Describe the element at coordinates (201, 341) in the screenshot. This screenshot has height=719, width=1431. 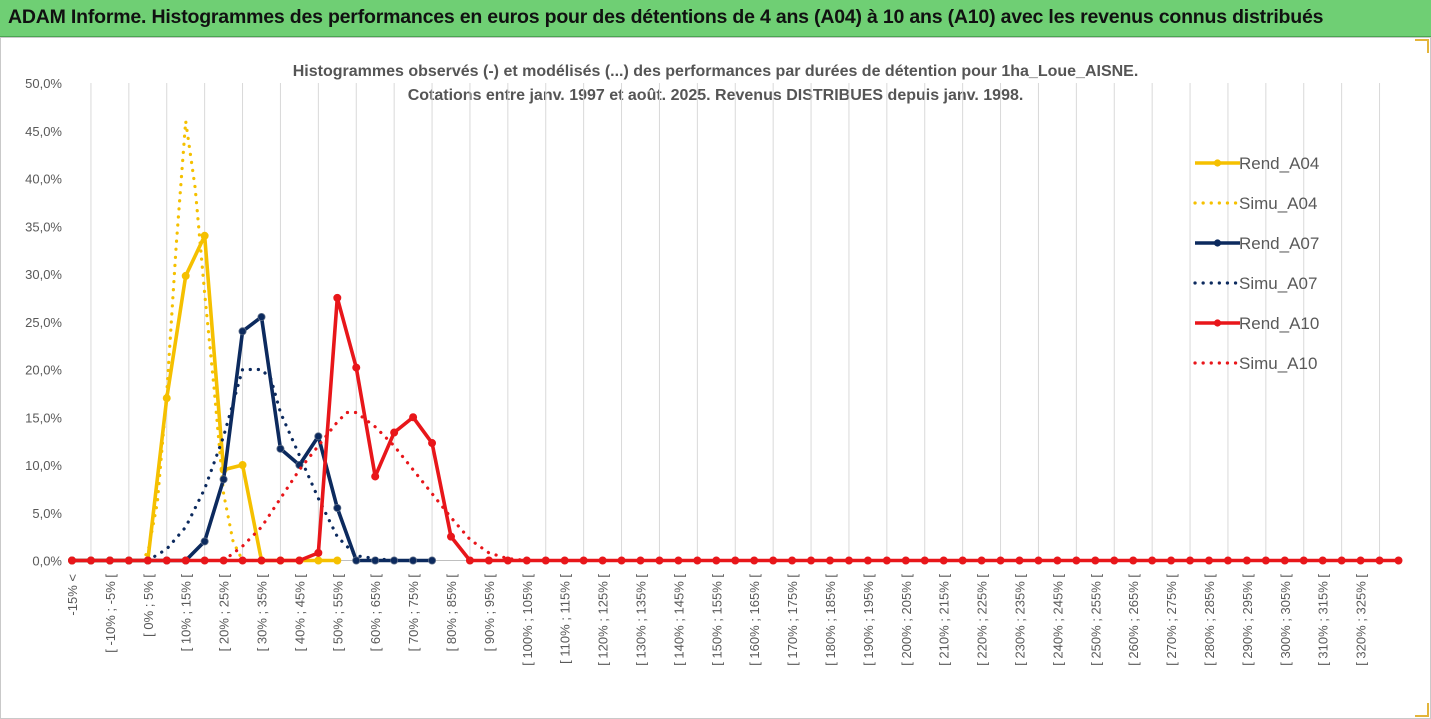
I see `series-line-simu-a04` at that location.